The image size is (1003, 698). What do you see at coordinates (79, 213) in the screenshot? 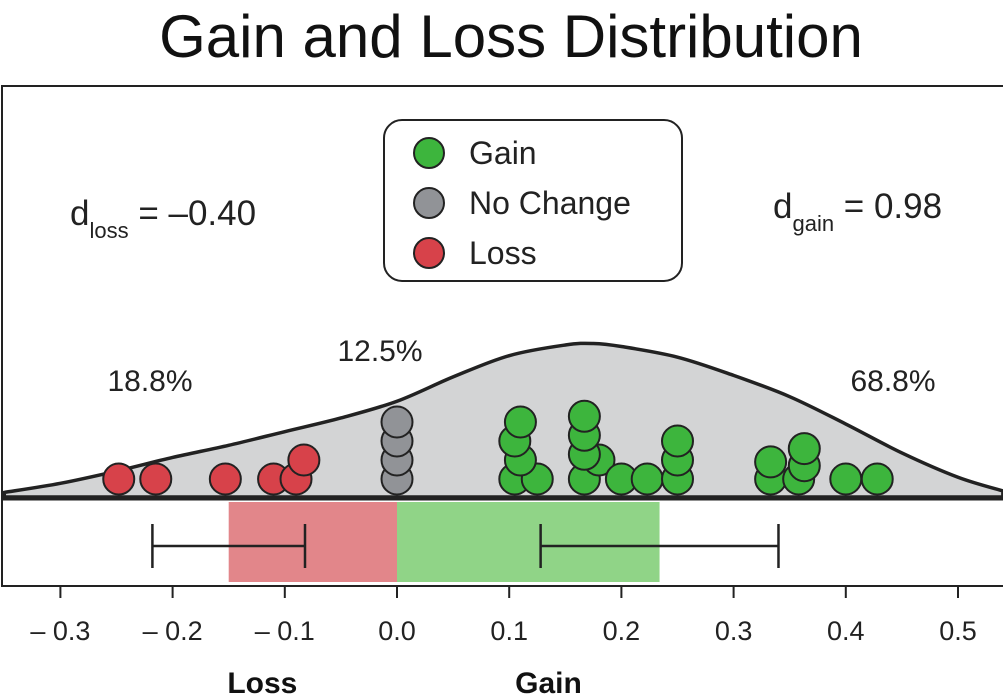
I see `d-loss-base: d` at bounding box center [79, 213].